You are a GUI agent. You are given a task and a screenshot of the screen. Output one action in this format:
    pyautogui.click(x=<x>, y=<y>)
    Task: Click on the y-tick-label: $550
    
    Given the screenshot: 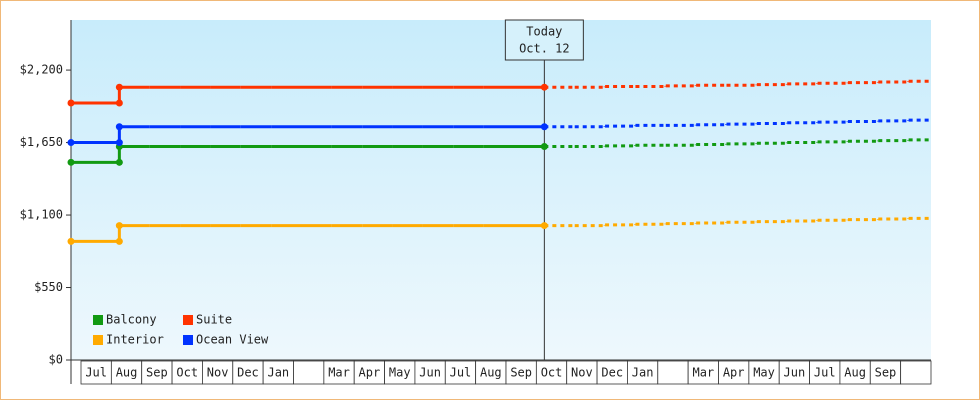 What is the action you would take?
    pyautogui.click(x=48, y=287)
    